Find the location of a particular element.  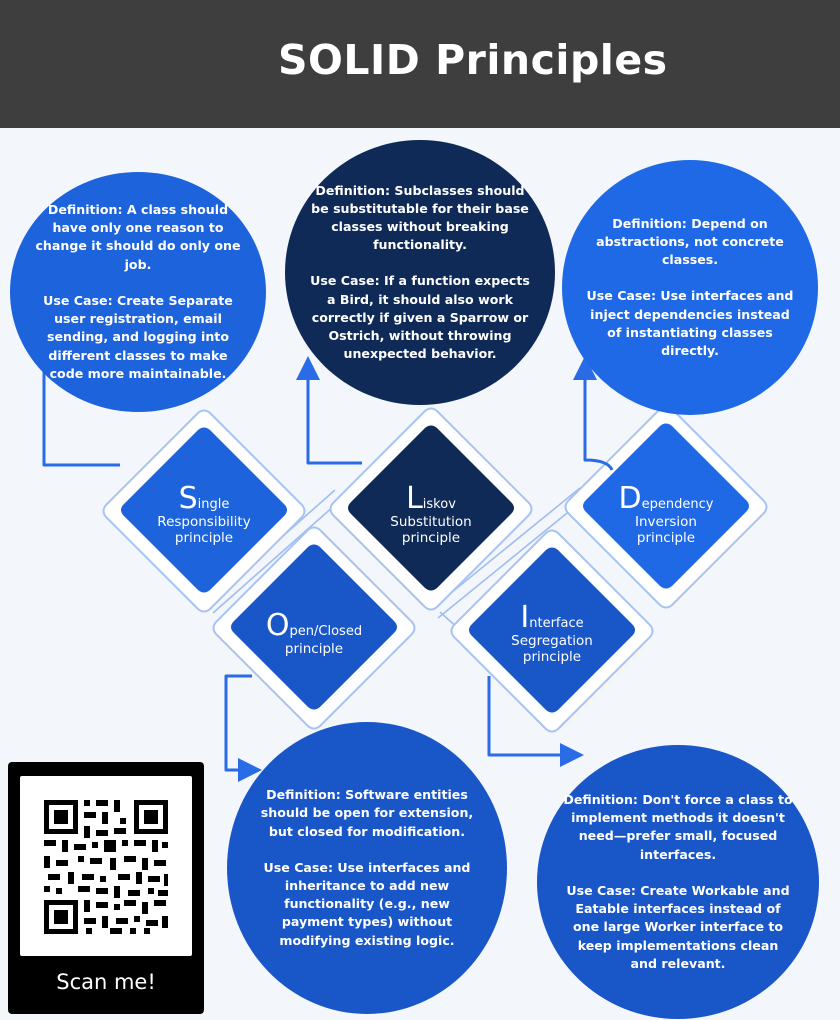

qr-caption: Scan me! is located at coordinates (106, 982).